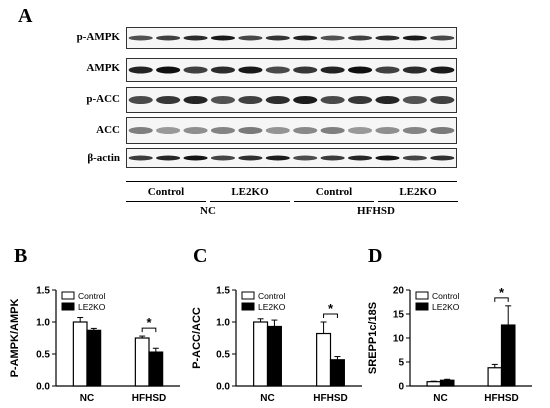 Image resolution: width=550 pixels, height=408 pixels. Describe the element at coordinates (43, 291) in the screenshot. I see `y-tick-label: 1.5` at that location.